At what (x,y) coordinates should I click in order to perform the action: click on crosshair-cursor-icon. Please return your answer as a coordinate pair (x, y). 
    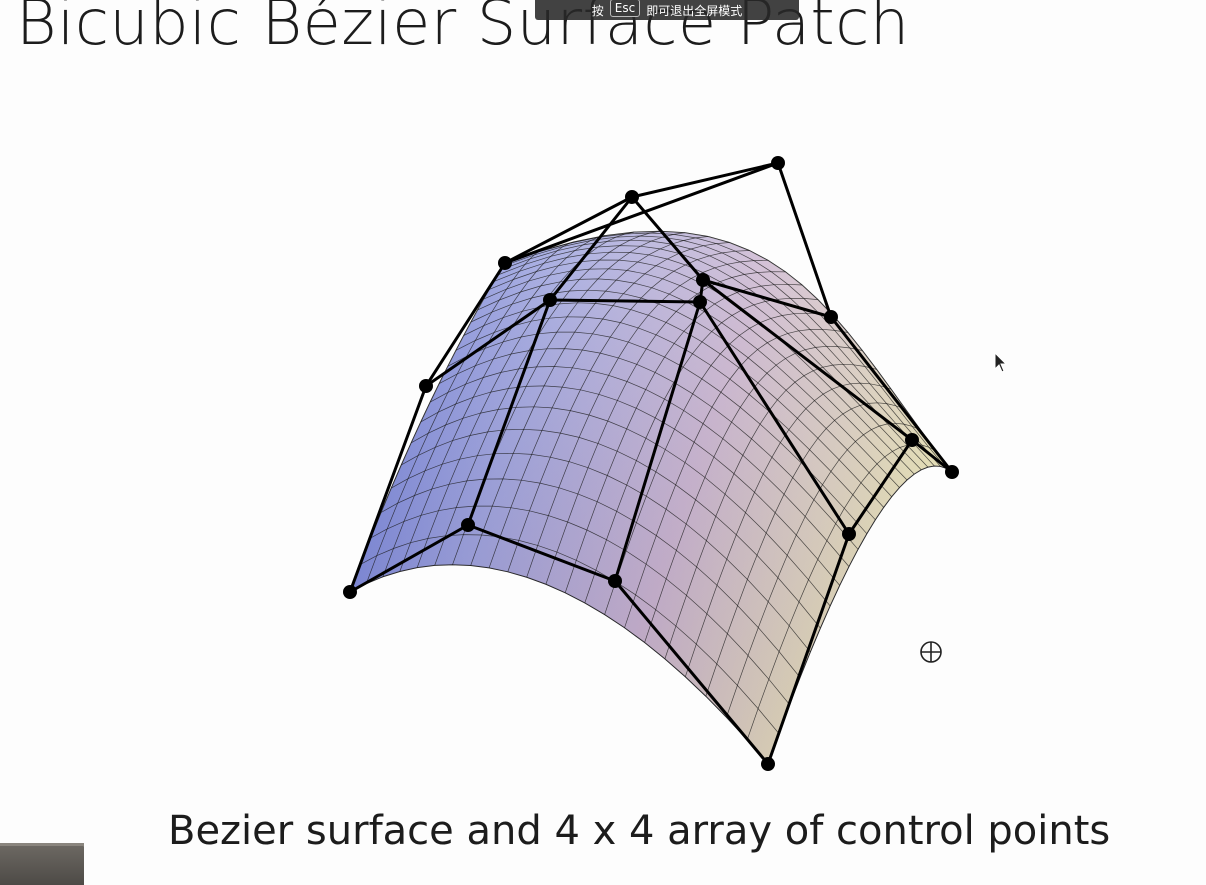
    Looking at the image, I should click on (931, 654).